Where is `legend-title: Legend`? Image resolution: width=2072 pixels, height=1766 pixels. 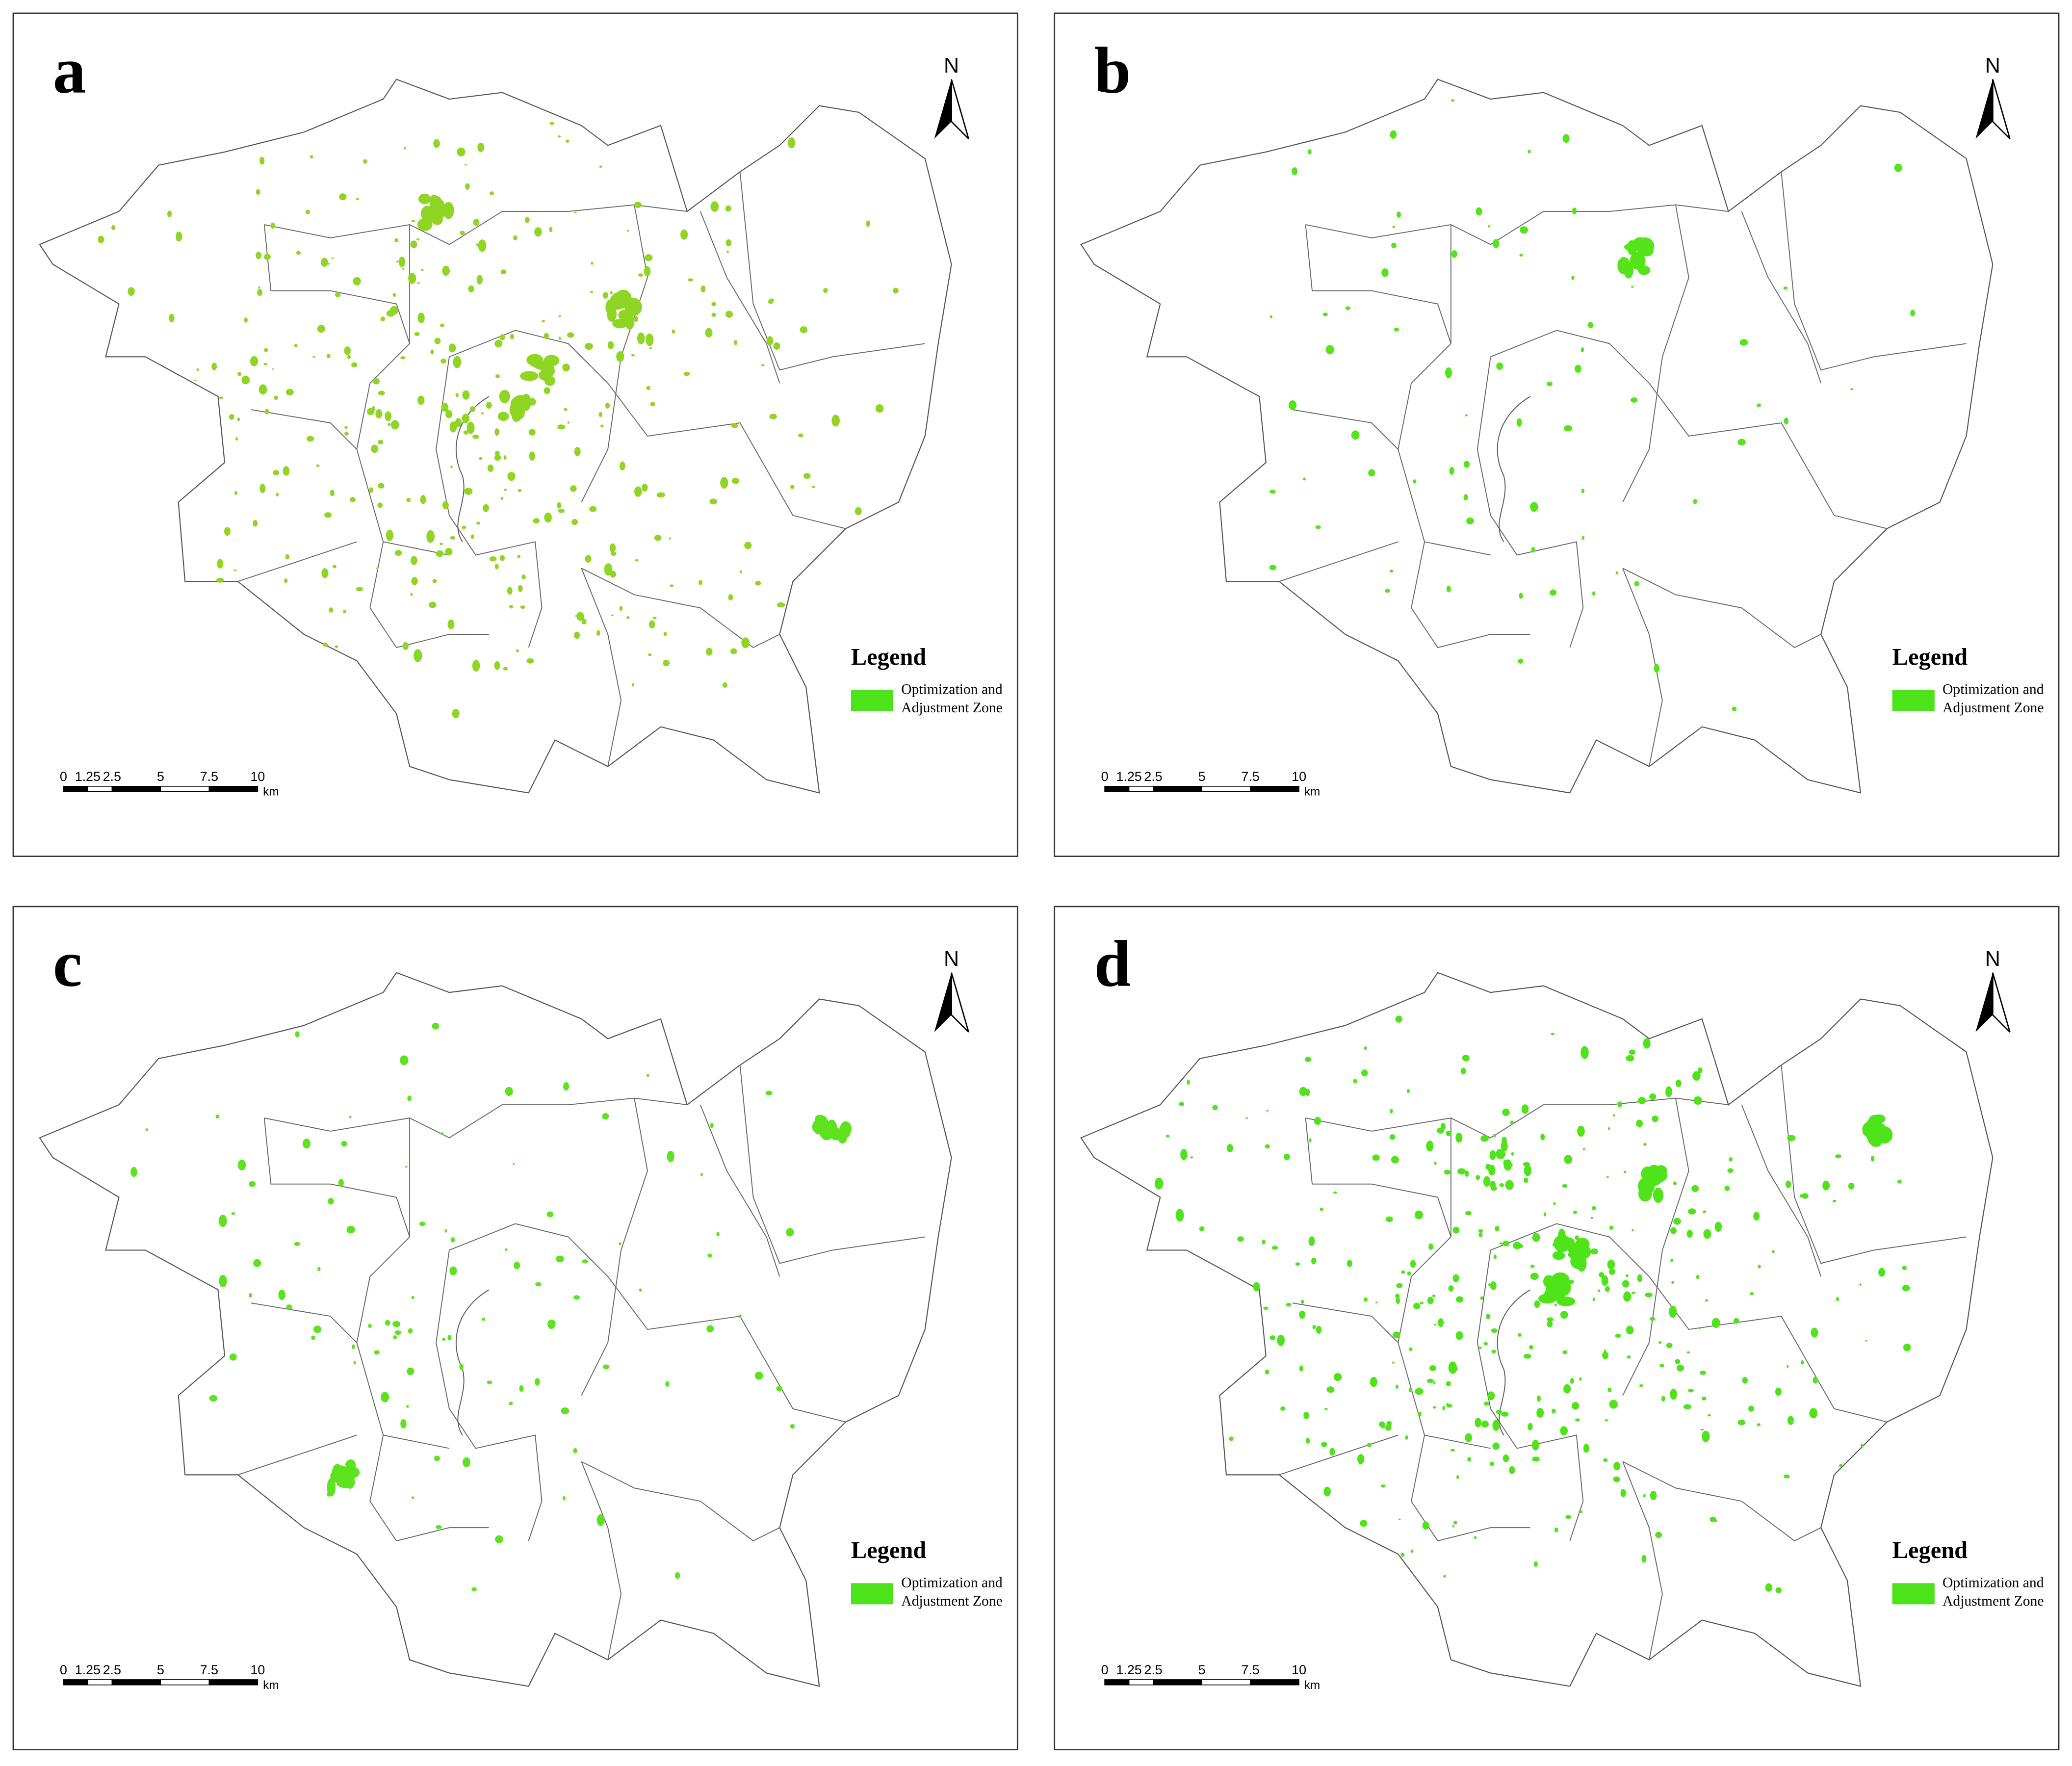 legend-title: Legend is located at coordinates (889, 657).